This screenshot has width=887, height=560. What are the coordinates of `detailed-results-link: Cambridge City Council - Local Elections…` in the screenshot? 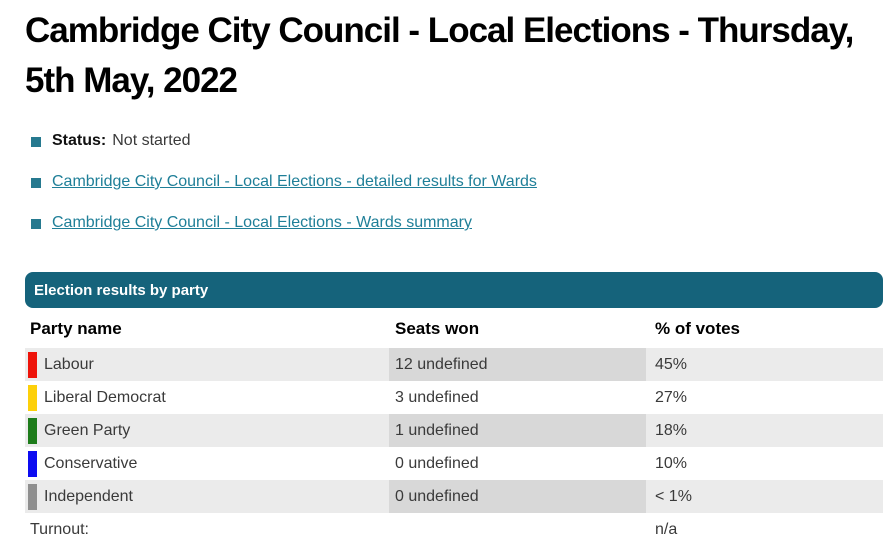 It's located at (294, 181).